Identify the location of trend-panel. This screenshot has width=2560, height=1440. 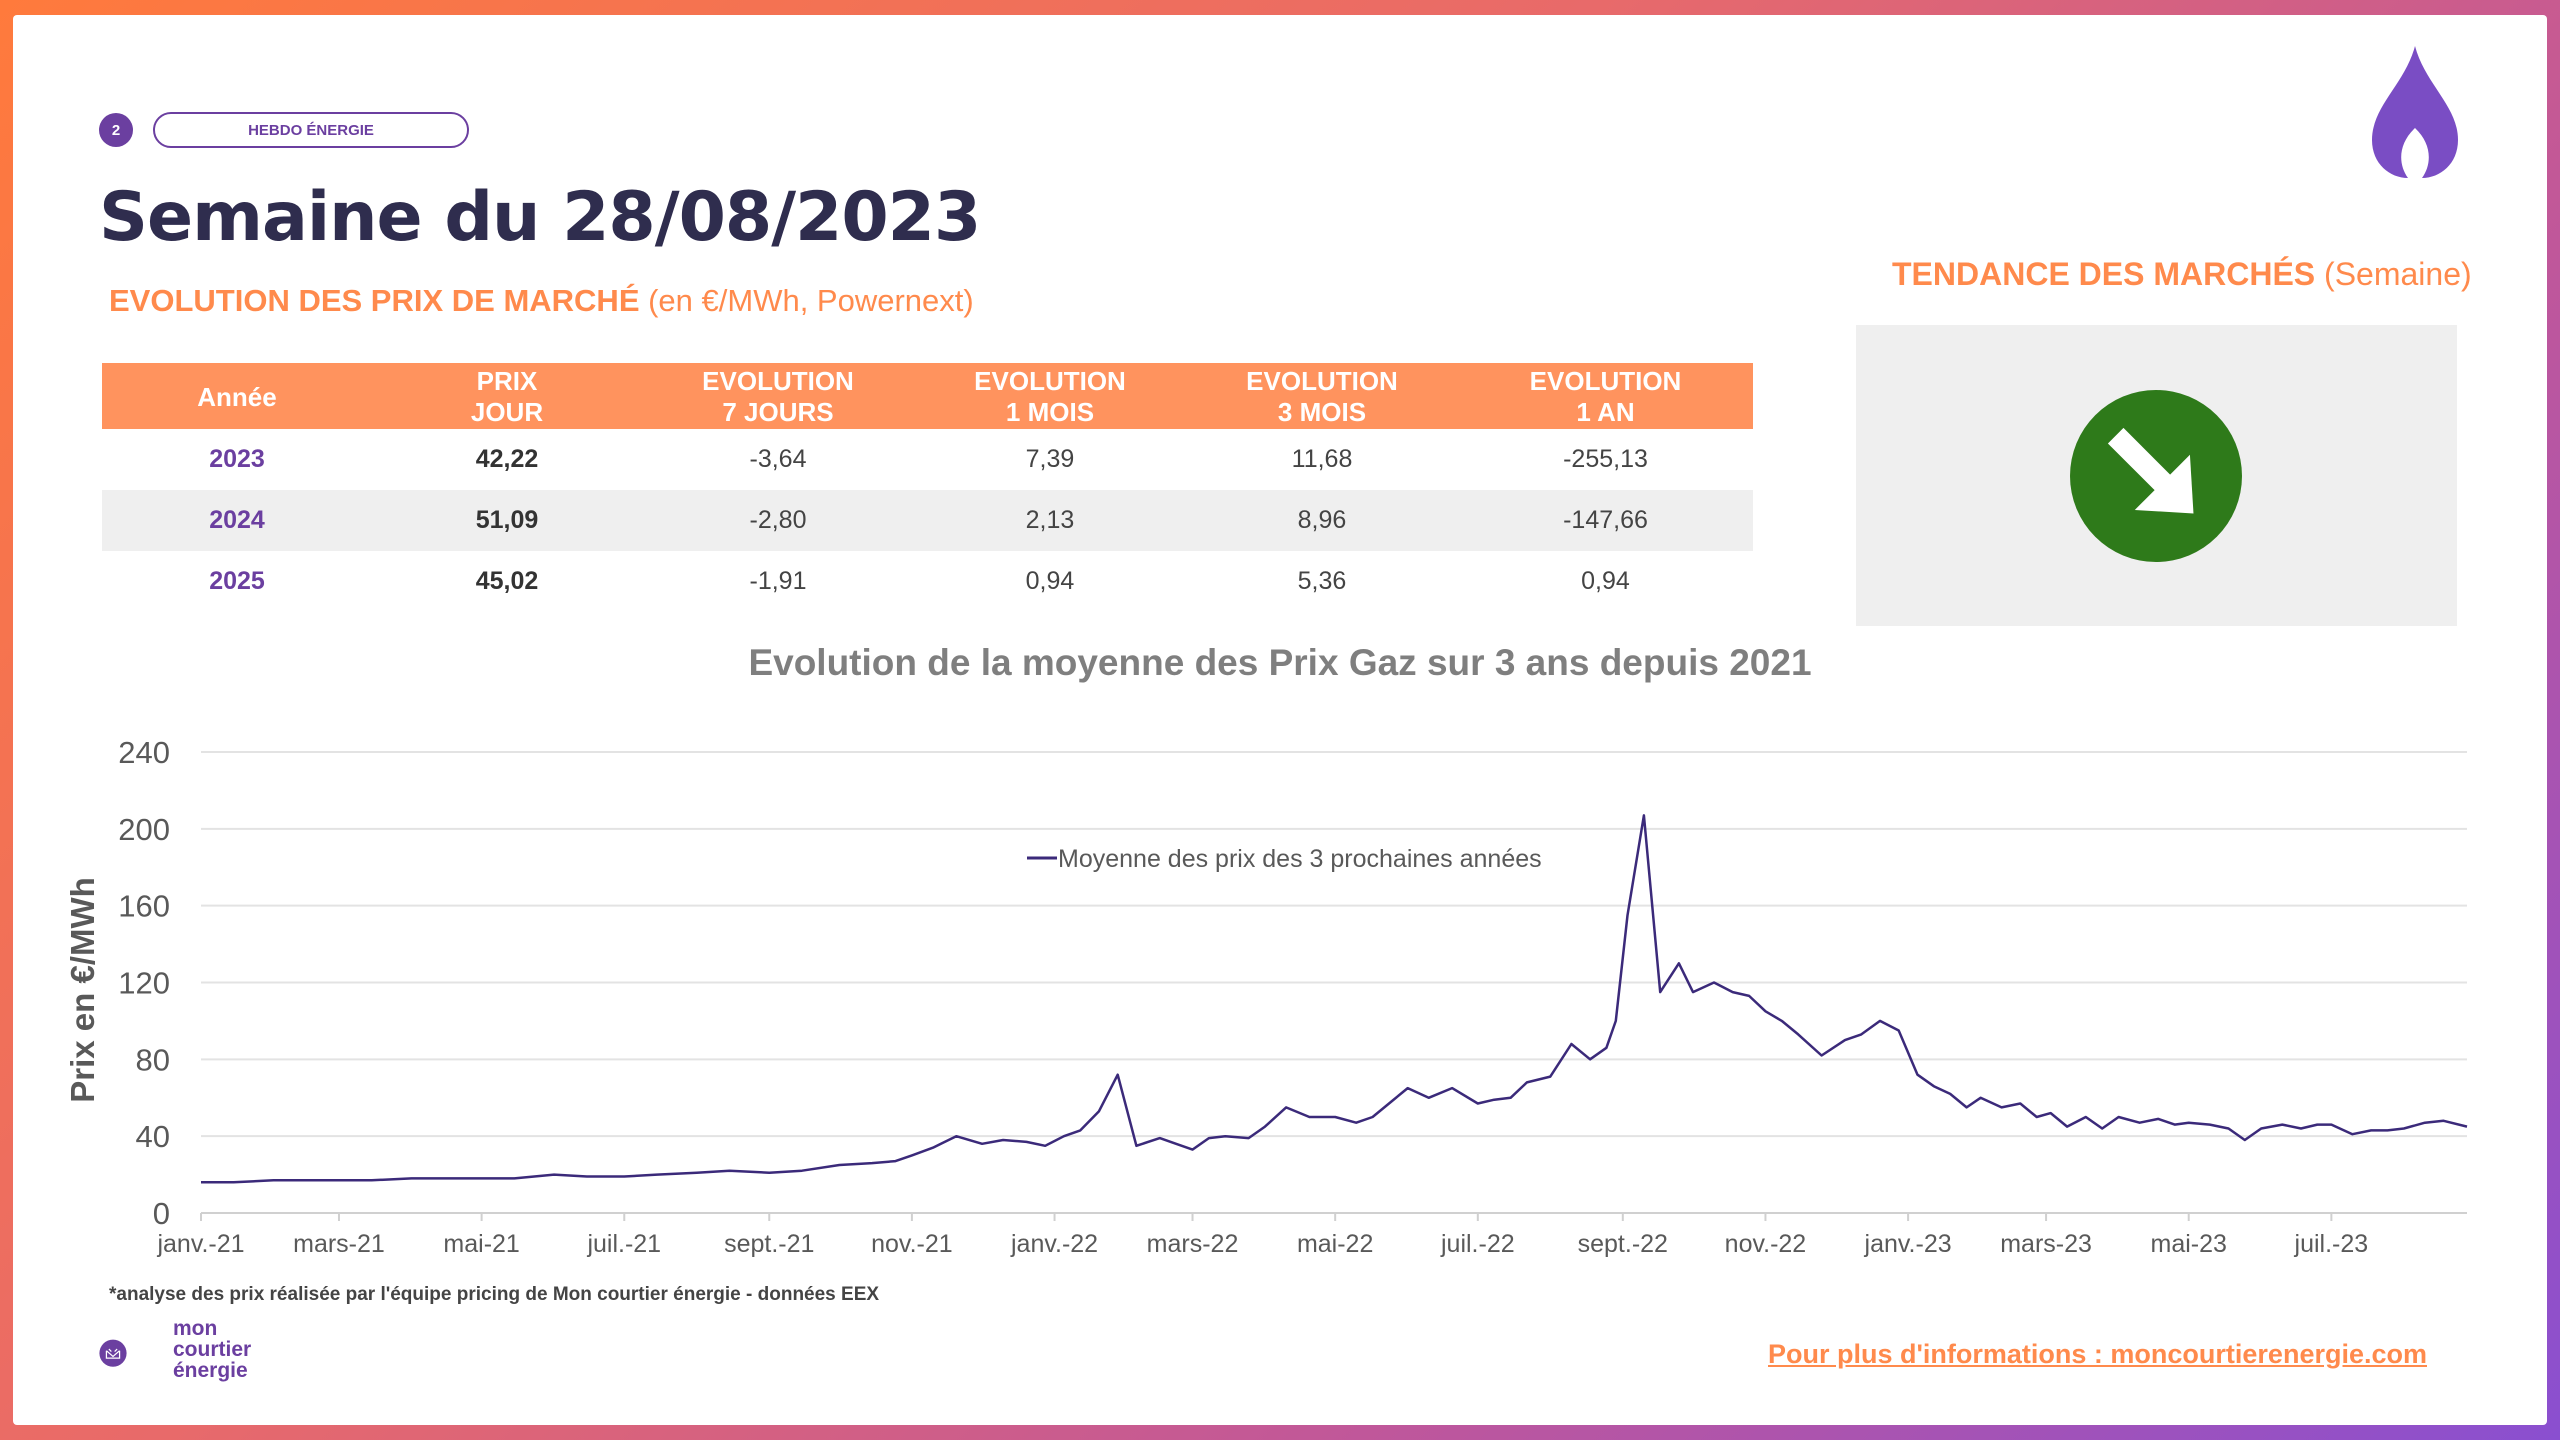
(2156, 475).